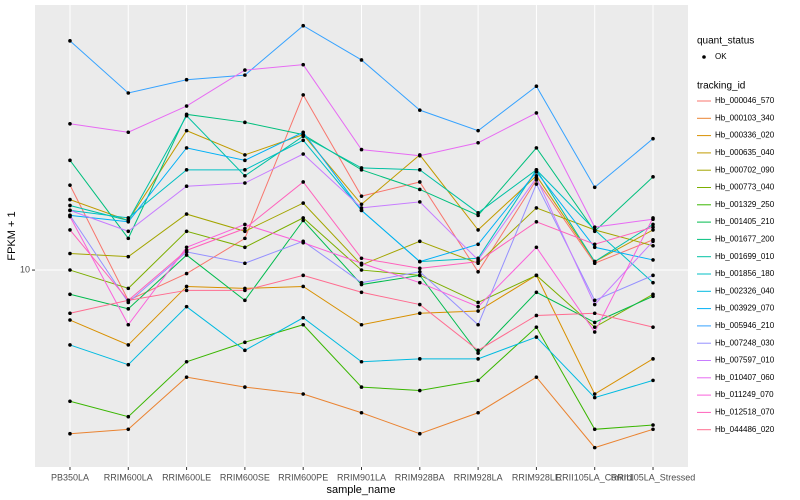 The width and height of the screenshot is (800, 500). I want to click on x-tick-label: RRII105LA_Control, so click(595, 477).